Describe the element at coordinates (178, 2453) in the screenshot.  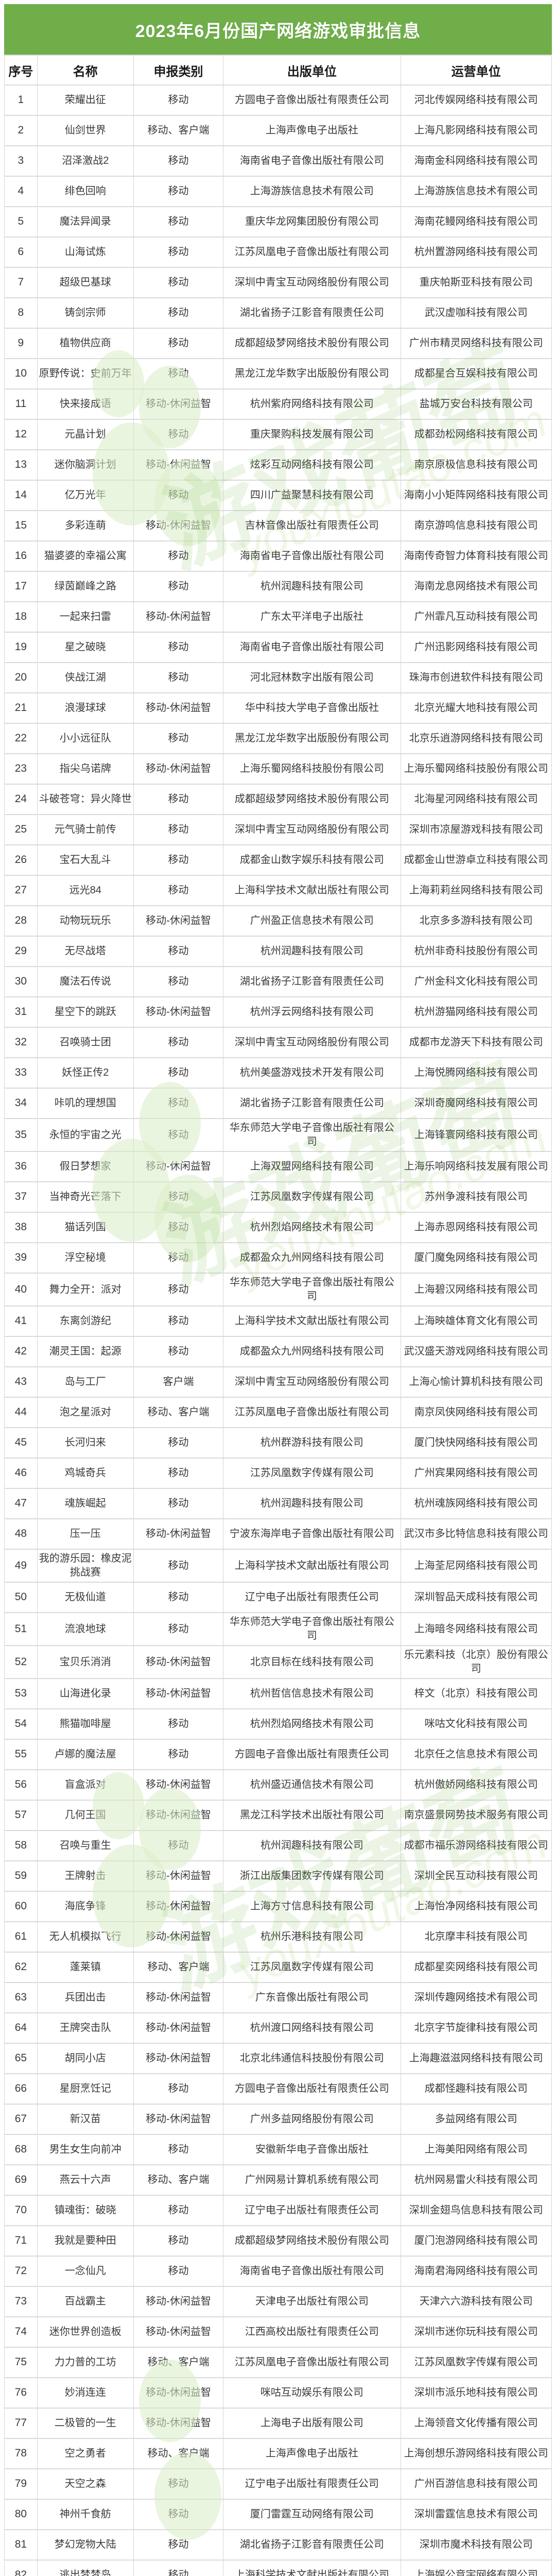
I see `category-cell: 移动、客户端` at that location.